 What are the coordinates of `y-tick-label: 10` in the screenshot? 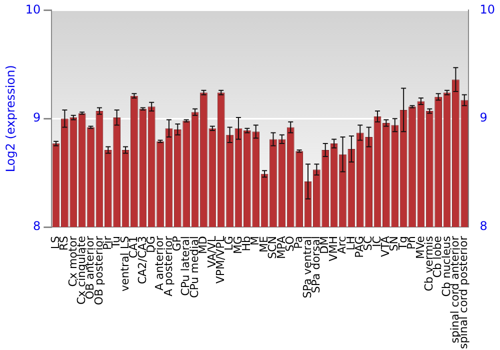 It's located at (33, 9).